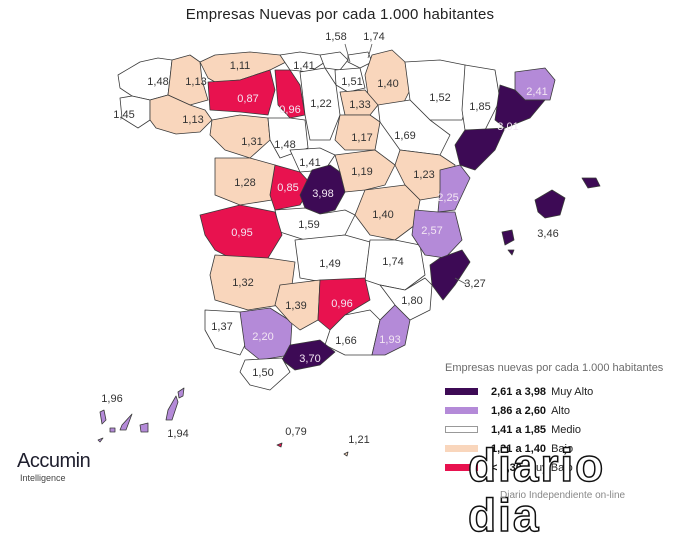  I want to click on province-value-label: 1,31, so click(252, 142).